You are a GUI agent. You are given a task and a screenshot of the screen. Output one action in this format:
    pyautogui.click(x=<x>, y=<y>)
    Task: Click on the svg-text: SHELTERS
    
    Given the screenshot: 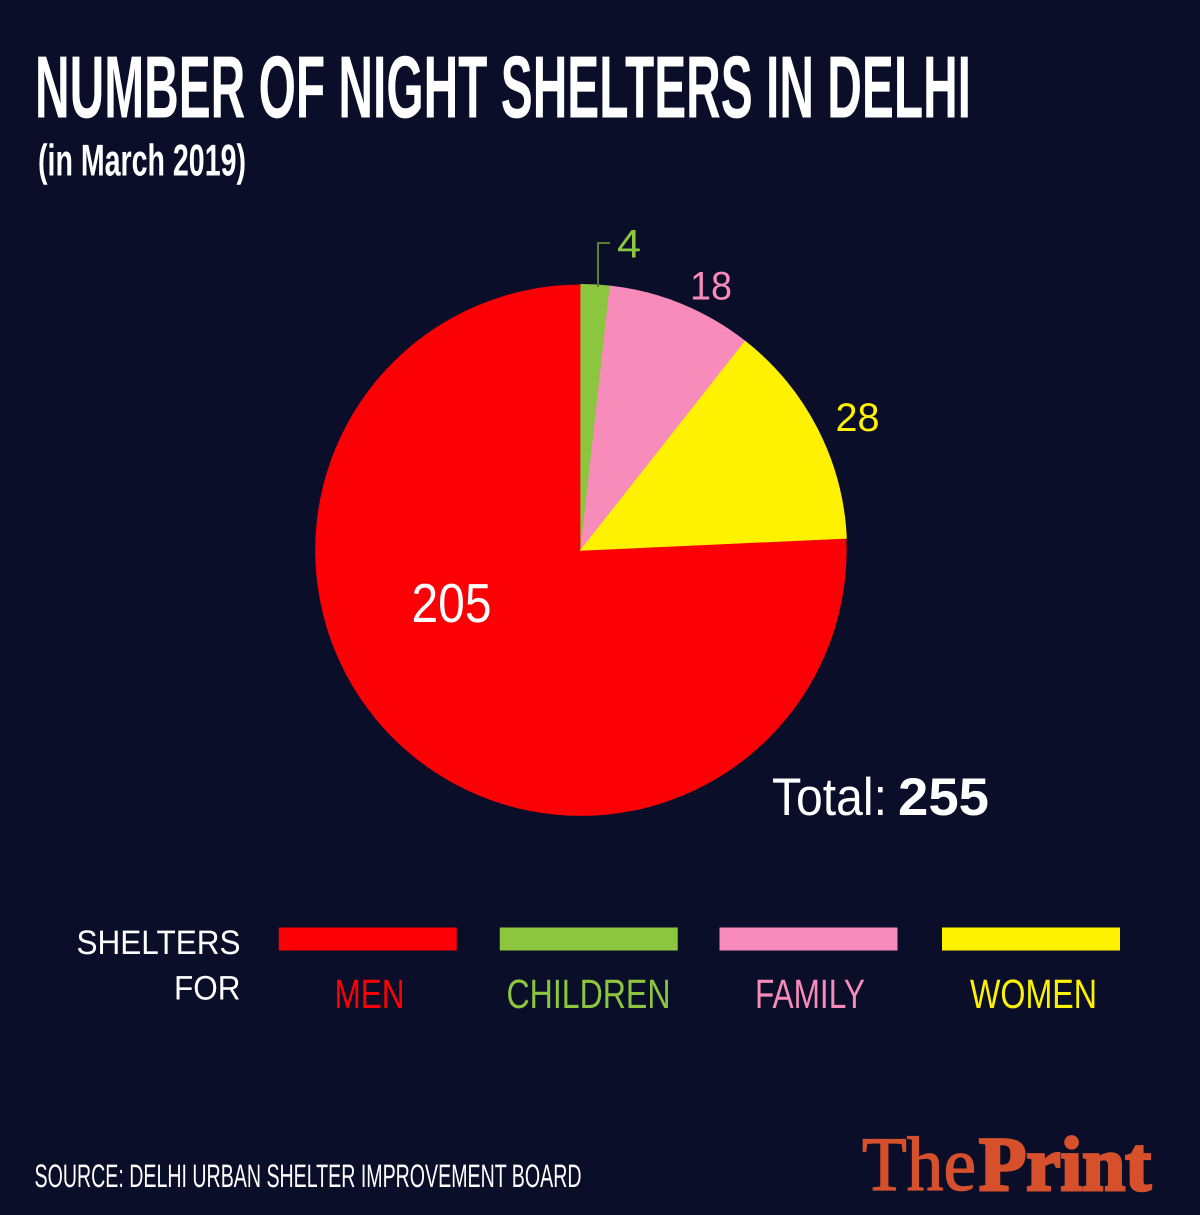 What is the action you would take?
    pyautogui.click(x=159, y=943)
    